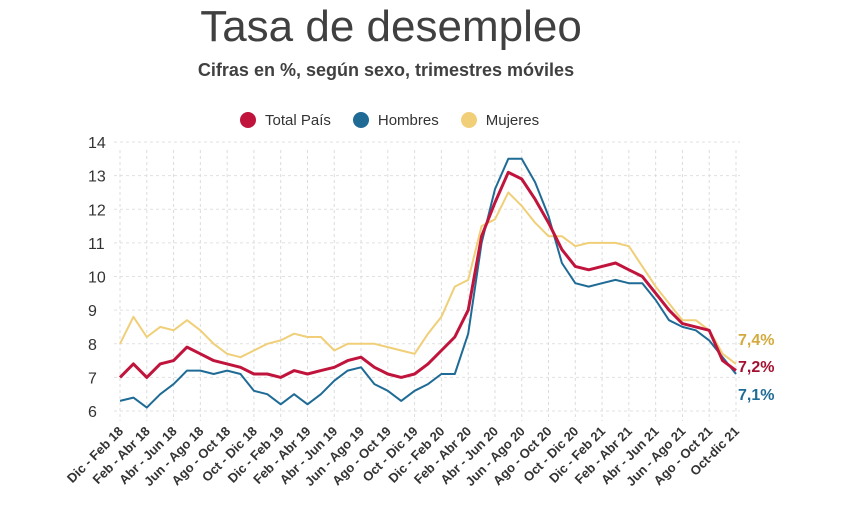 This screenshot has width=852, height=528. I want to click on legend-swatch-mujeres, so click(468, 120).